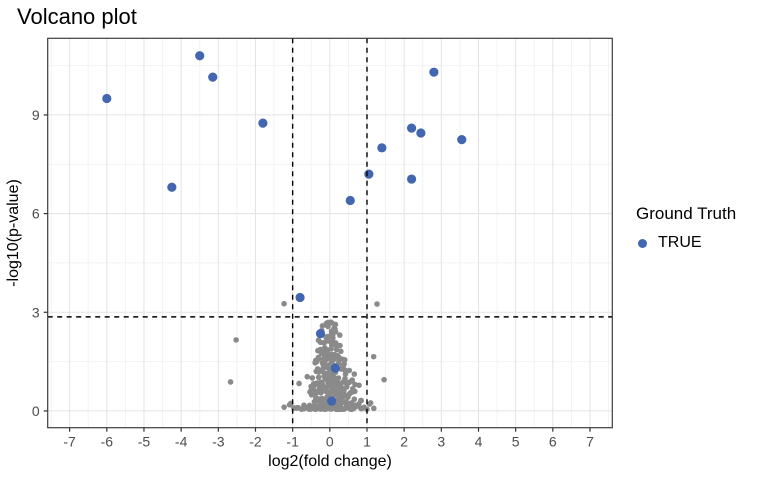  What do you see at coordinates (36, 411) in the screenshot?
I see `y-tick-label: 0` at bounding box center [36, 411].